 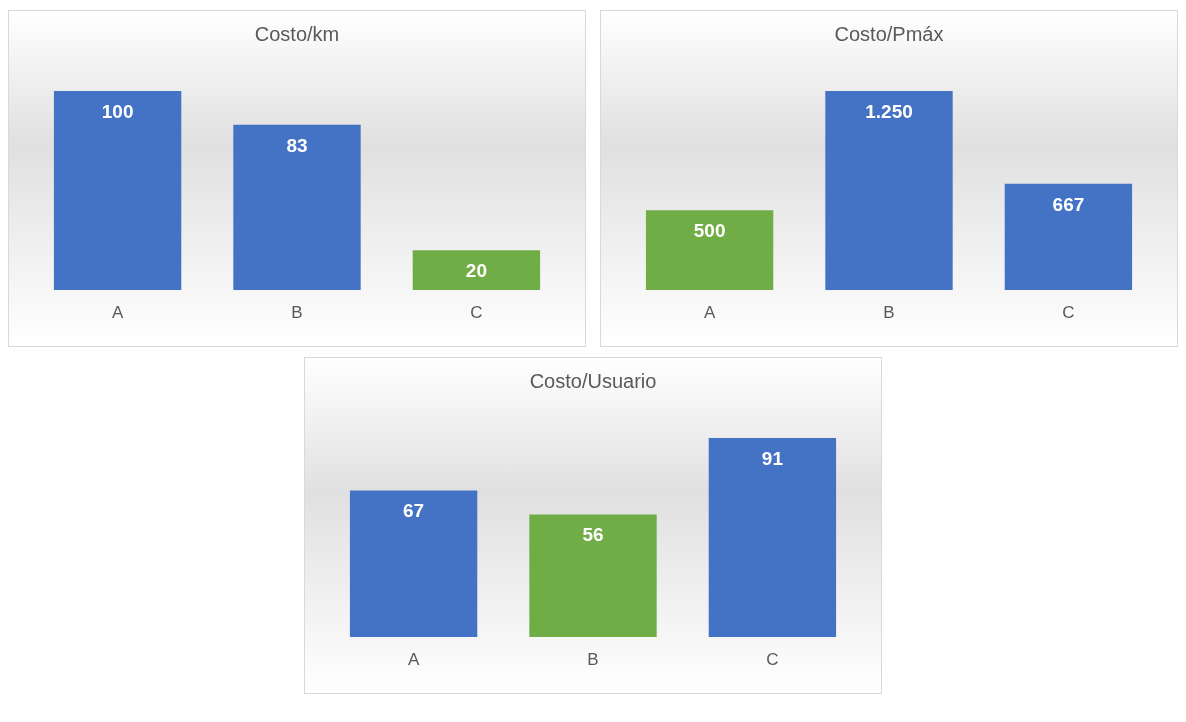 I want to click on data-label: 83, so click(x=297, y=145).